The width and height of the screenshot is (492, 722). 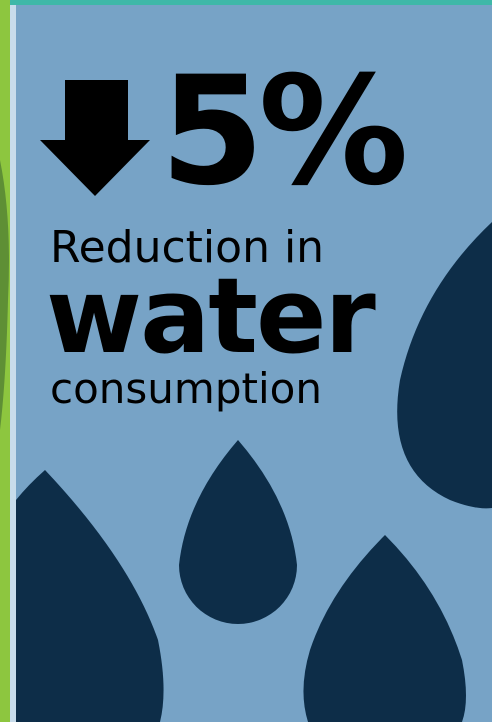 What do you see at coordinates (186, 388) in the screenshot?
I see `label-line: consumption` at bounding box center [186, 388].